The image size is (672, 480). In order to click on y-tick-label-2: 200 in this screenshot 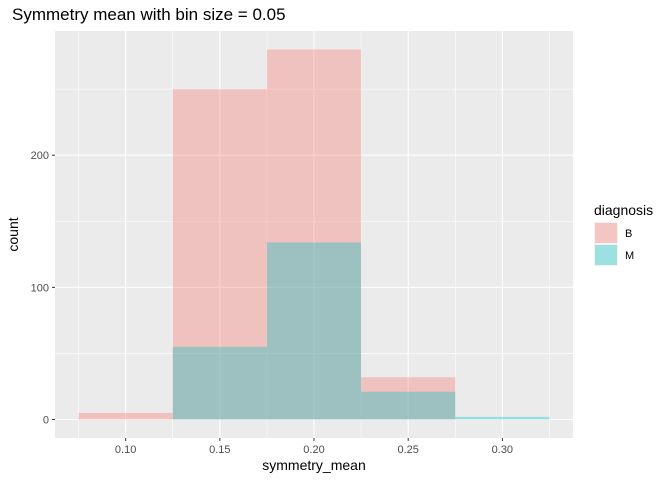, I will do `click(40, 156)`.